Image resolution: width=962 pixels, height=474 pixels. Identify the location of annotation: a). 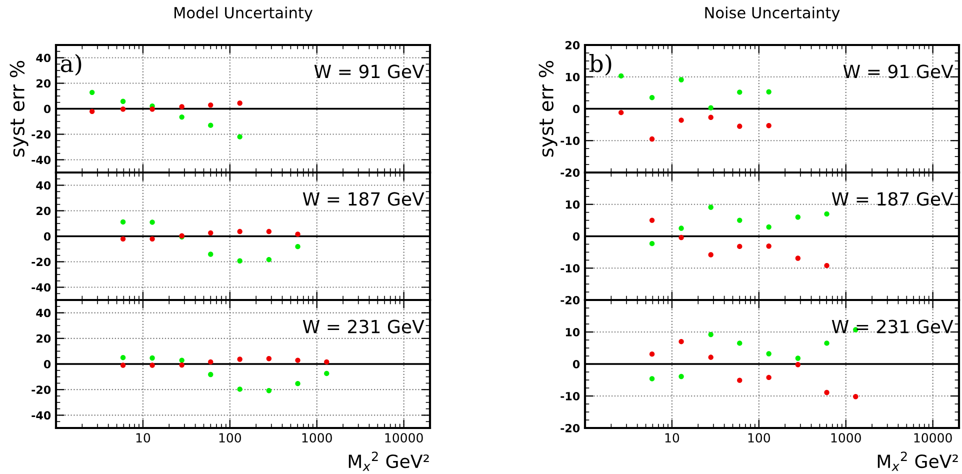
(71, 65).